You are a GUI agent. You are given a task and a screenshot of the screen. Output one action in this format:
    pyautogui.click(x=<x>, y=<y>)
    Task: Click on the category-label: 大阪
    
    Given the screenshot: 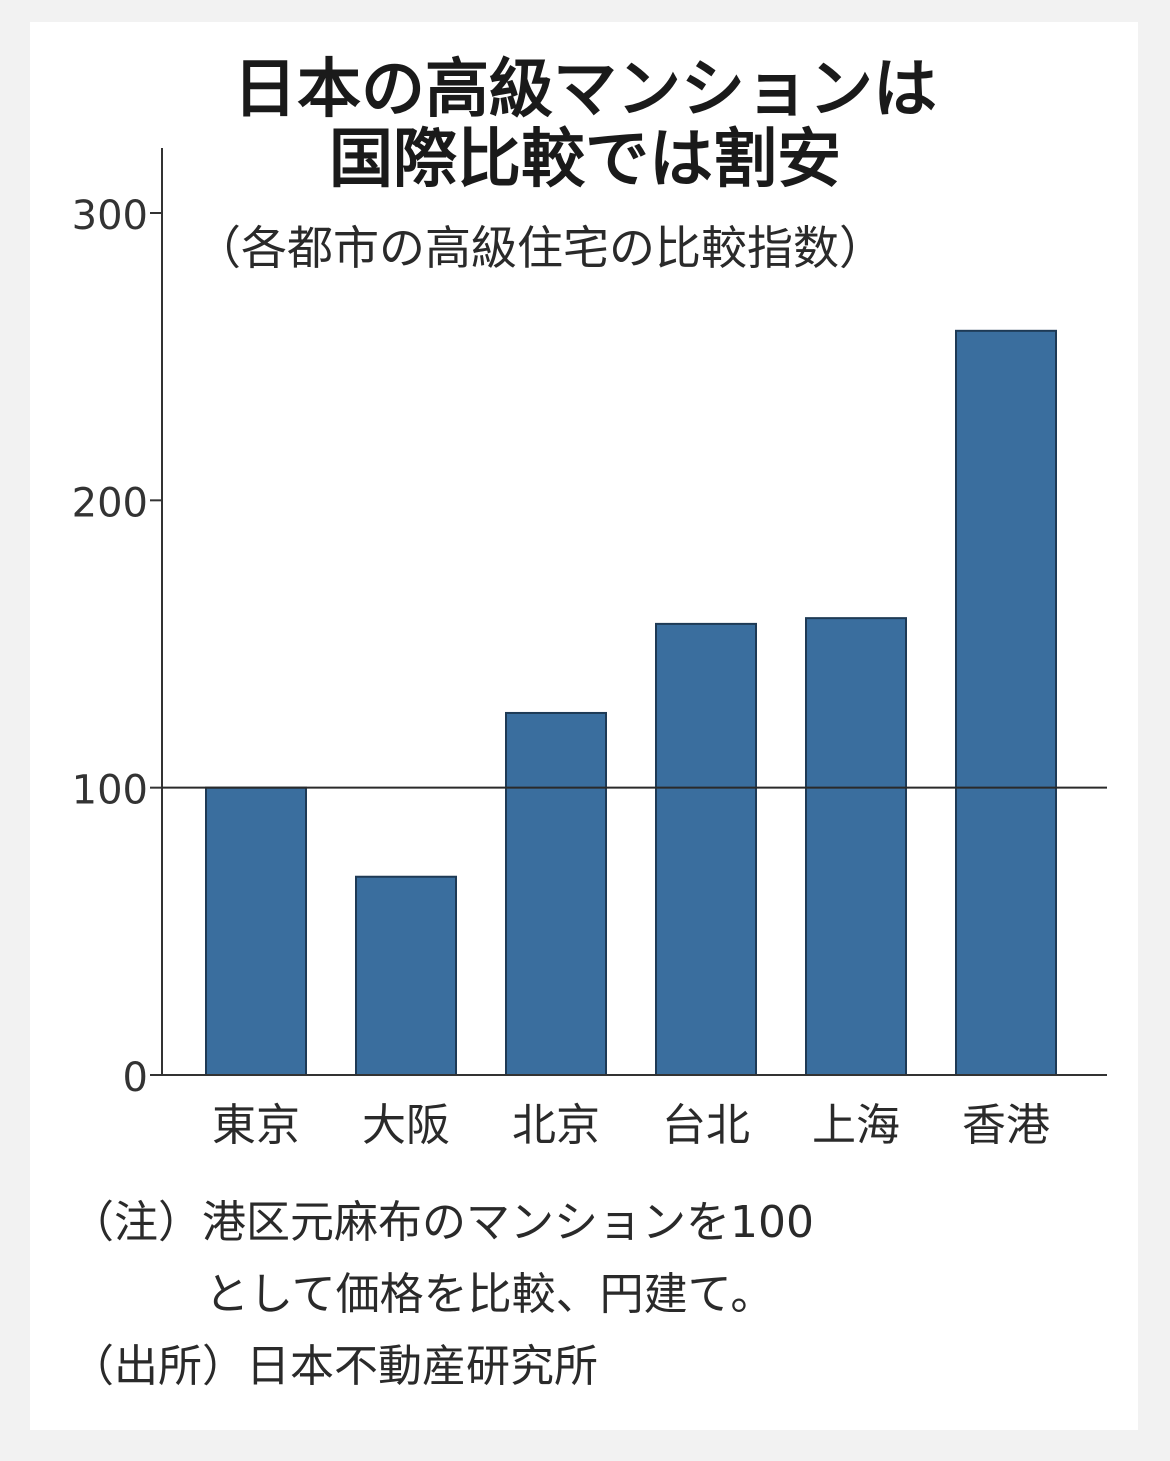 What is the action you would take?
    pyautogui.click(x=406, y=1125)
    